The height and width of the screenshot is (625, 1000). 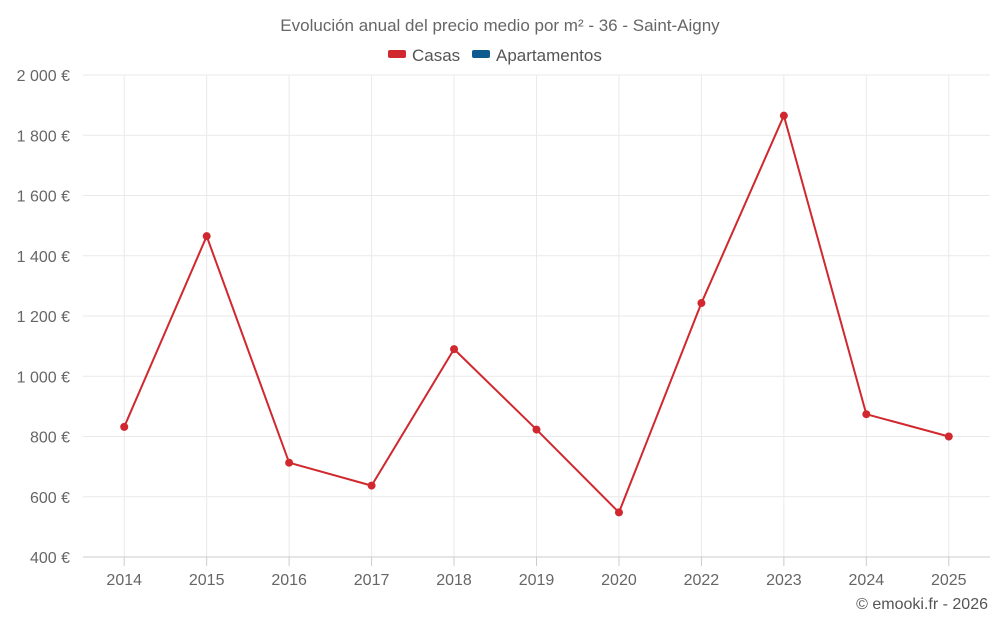 I want to click on x-tick-label: 2020, so click(x=619, y=580).